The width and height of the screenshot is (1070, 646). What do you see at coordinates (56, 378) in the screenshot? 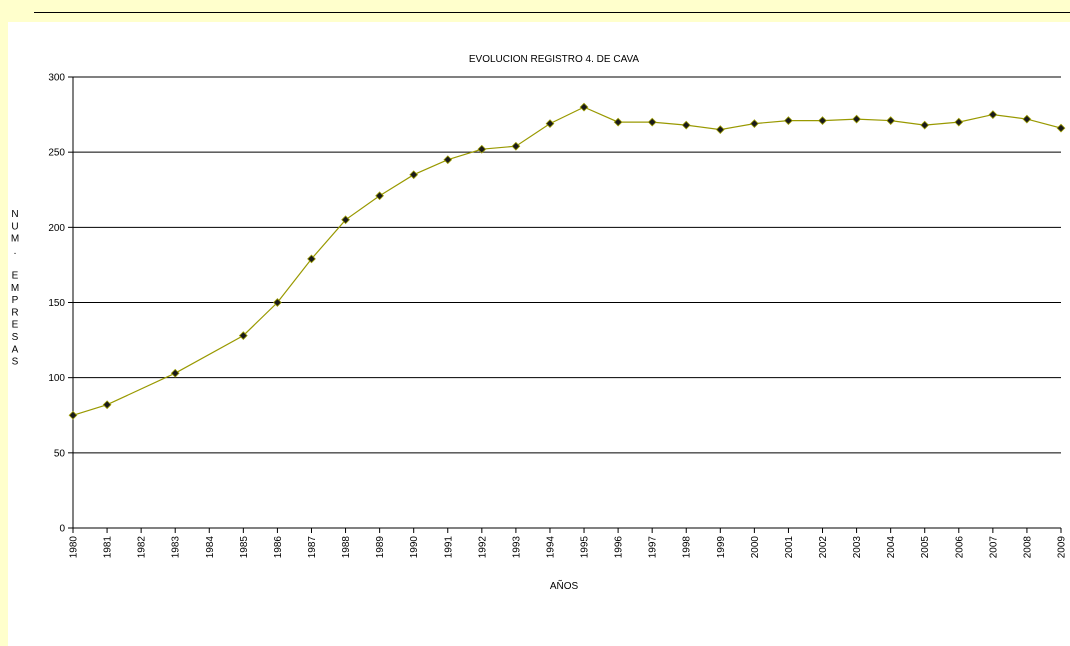
I see `y-tick-label-100: 100` at bounding box center [56, 378].